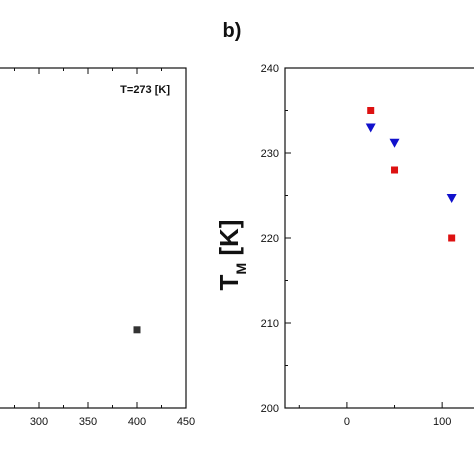 This screenshot has height=474, width=474. I want to click on right-y-ticks: 200 210 220 230 240, so click(276, 239).